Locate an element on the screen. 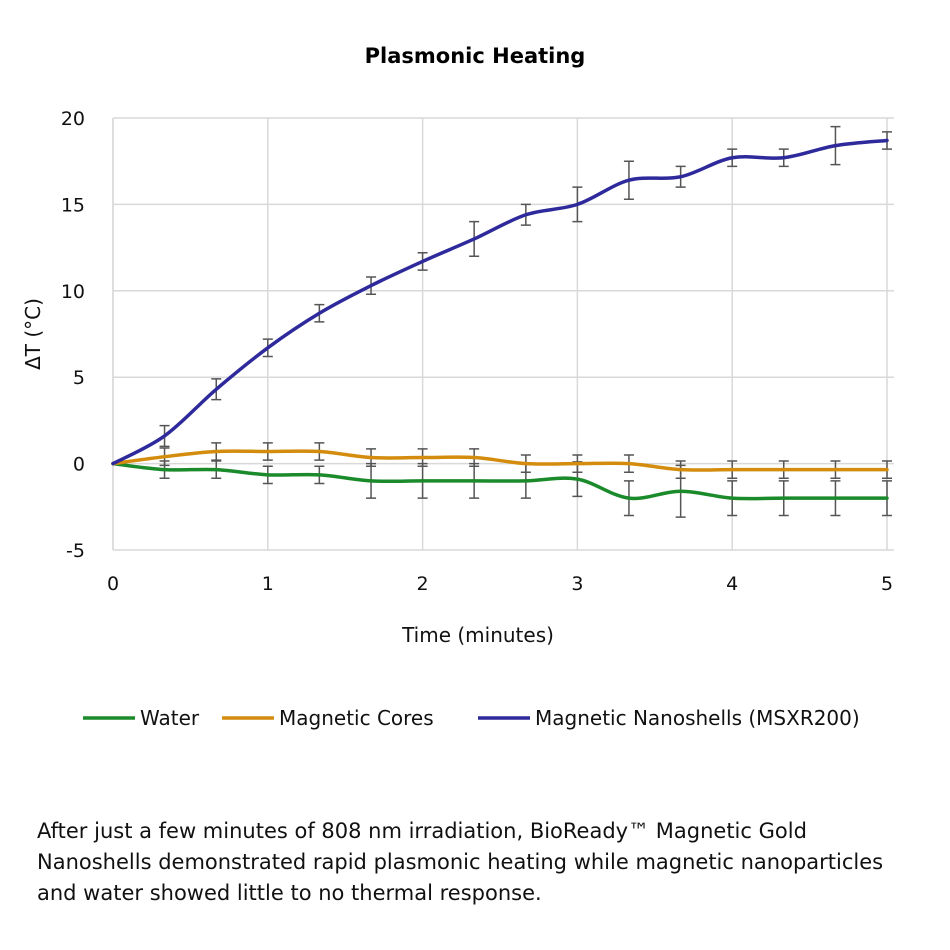  y-tick-label: 10 is located at coordinates (73, 292).